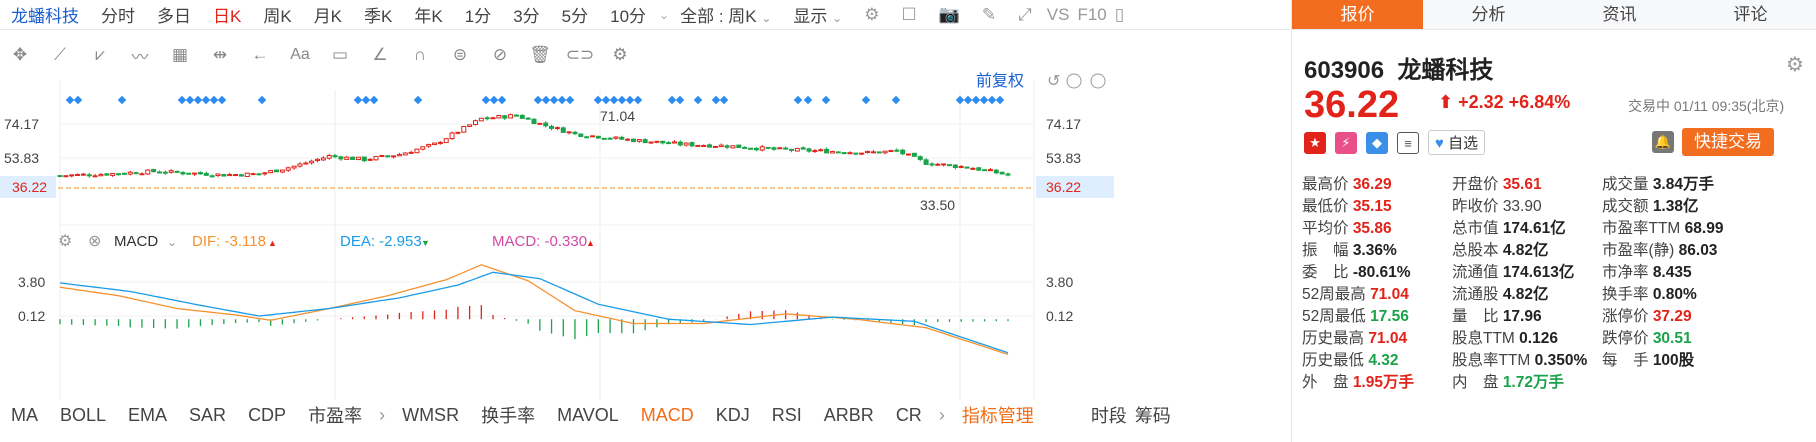 The height and width of the screenshot is (442, 1816). What do you see at coordinates (997, 416) in the screenshot?
I see `indicator-manage-button: 指标管理` at bounding box center [997, 416].